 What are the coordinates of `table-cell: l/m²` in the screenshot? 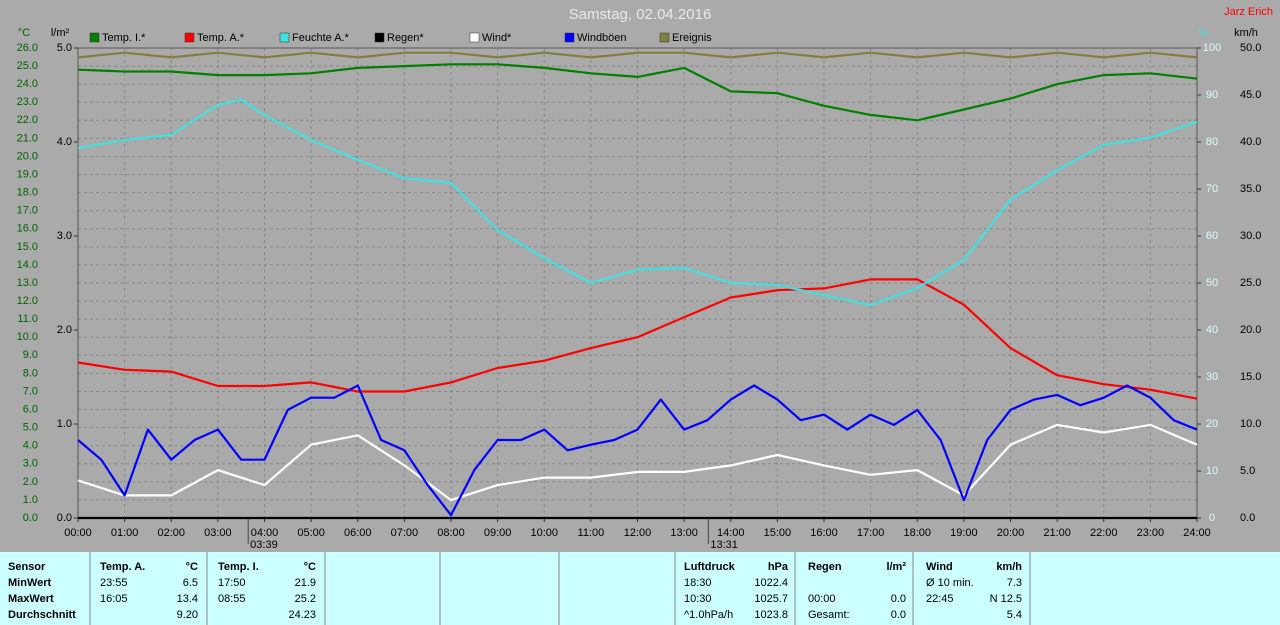 It's located at (896, 567).